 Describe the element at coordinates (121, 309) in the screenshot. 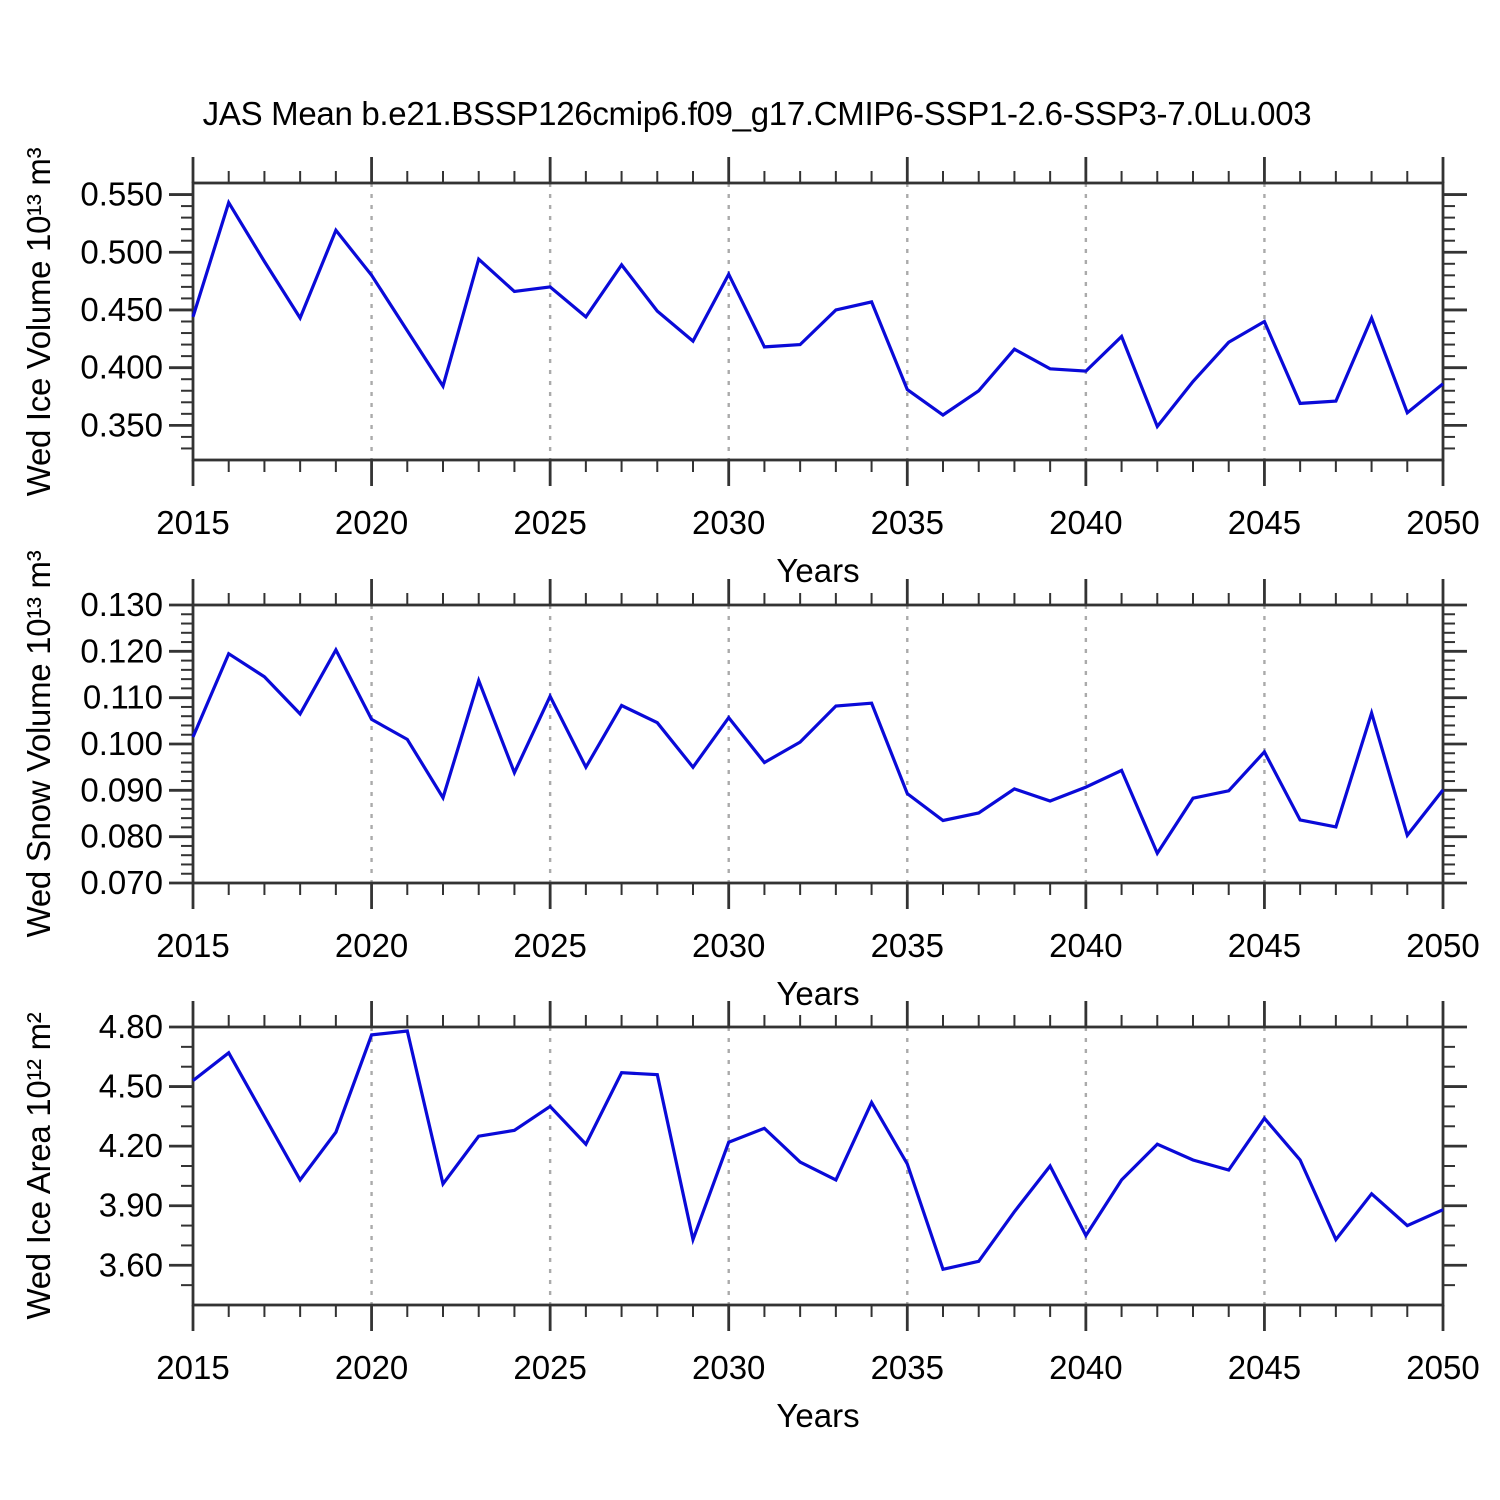

I see `y-tick-label: 0.450` at that location.